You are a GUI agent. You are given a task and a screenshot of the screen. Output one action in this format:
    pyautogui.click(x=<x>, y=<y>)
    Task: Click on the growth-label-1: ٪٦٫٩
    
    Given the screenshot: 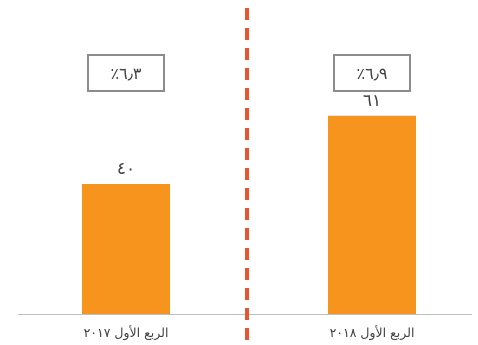 What is the action you would take?
    pyautogui.click(x=372, y=73)
    